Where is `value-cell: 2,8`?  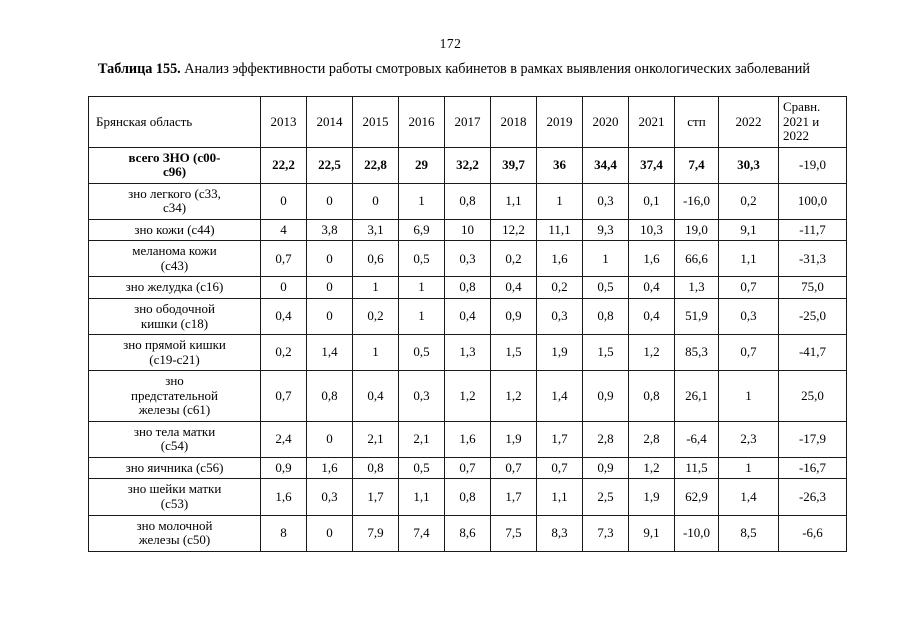 value-cell: 2,8 is located at coordinates (651, 439).